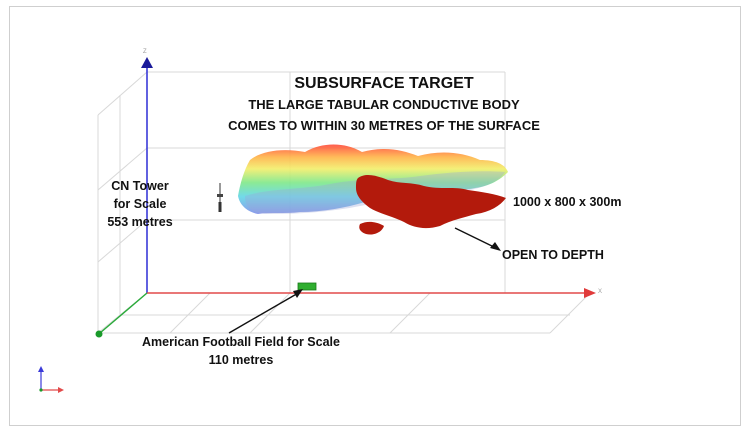  What do you see at coordinates (431, 201) in the screenshot?
I see `target-body` at bounding box center [431, 201].